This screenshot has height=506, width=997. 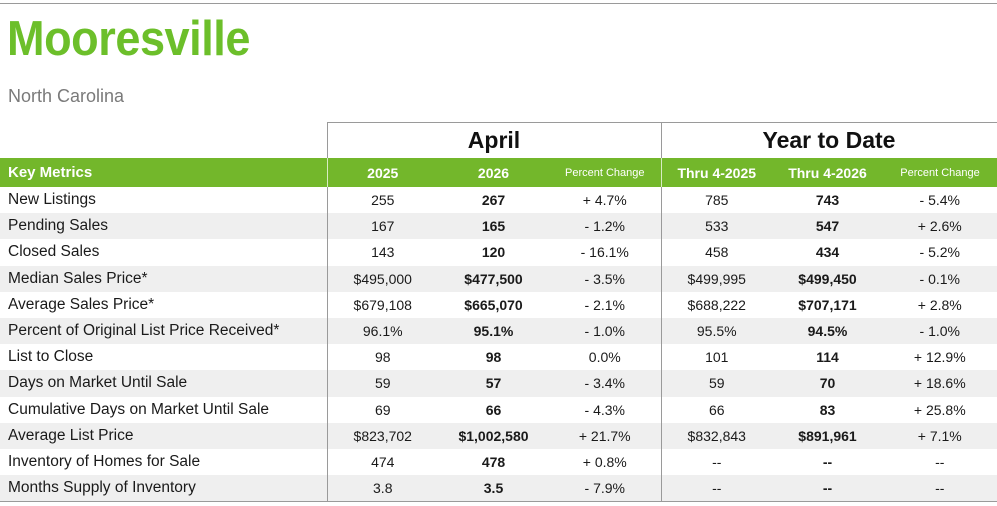 I want to click on ytd-2025-value: $688,222, so click(x=716, y=304).